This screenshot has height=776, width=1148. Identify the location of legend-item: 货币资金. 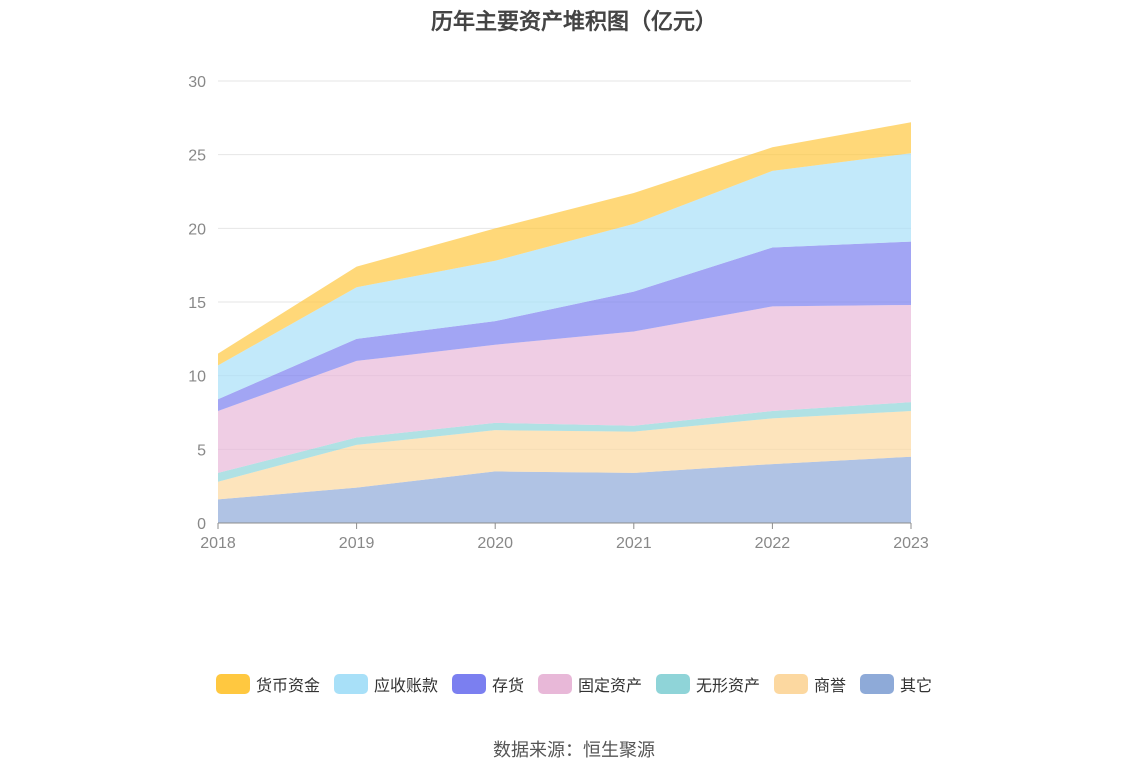
(267, 684).